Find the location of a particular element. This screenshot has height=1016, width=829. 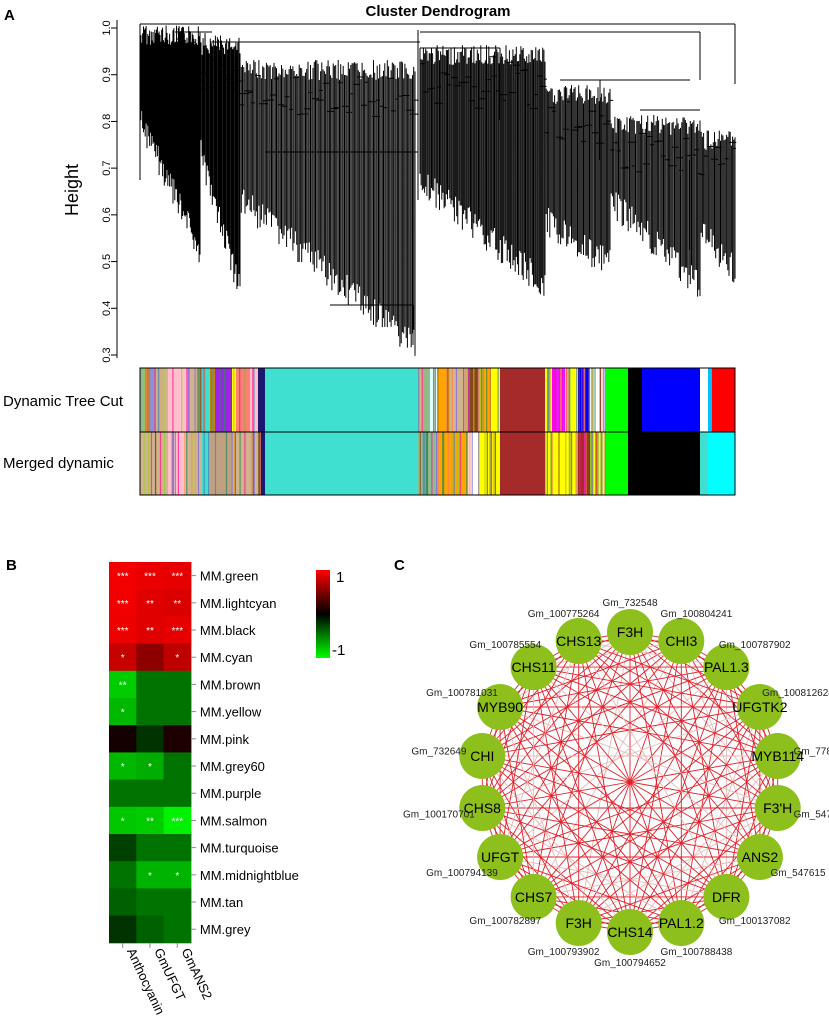

heatmap-row-label: MM.purple is located at coordinates (230, 793).